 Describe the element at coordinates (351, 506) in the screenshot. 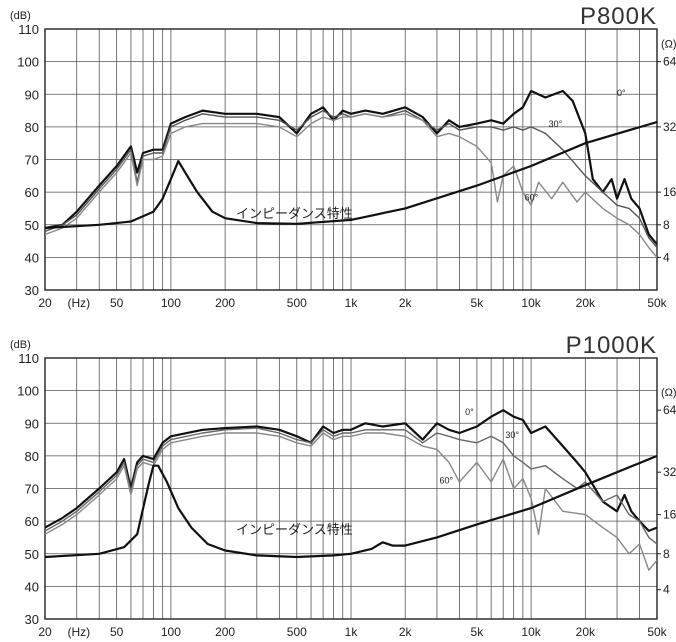

I see `impedance-curve` at that location.